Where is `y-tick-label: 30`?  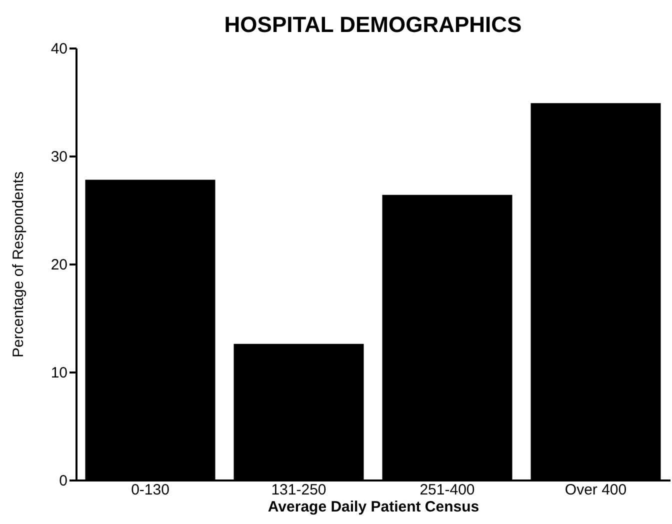
y-tick-label: 30 is located at coordinates (59, 157).